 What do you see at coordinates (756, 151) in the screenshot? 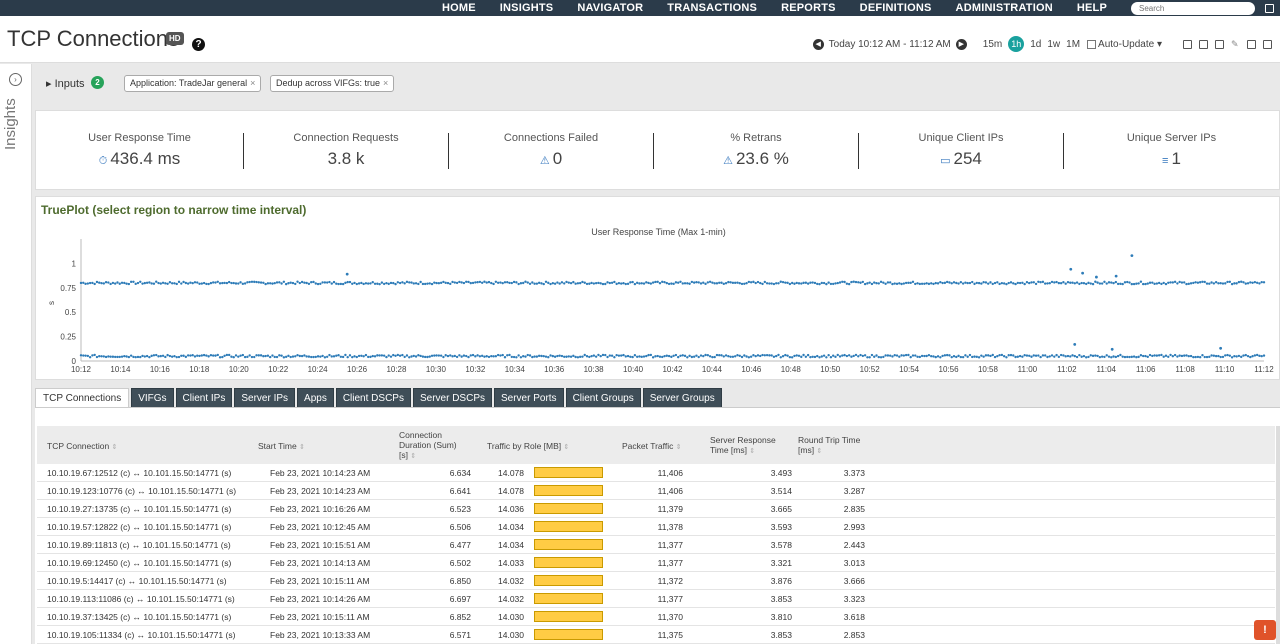
I see `kpi-retrans: % Retrans ⚠ 23.6 %` at bounding box center [756, 151].